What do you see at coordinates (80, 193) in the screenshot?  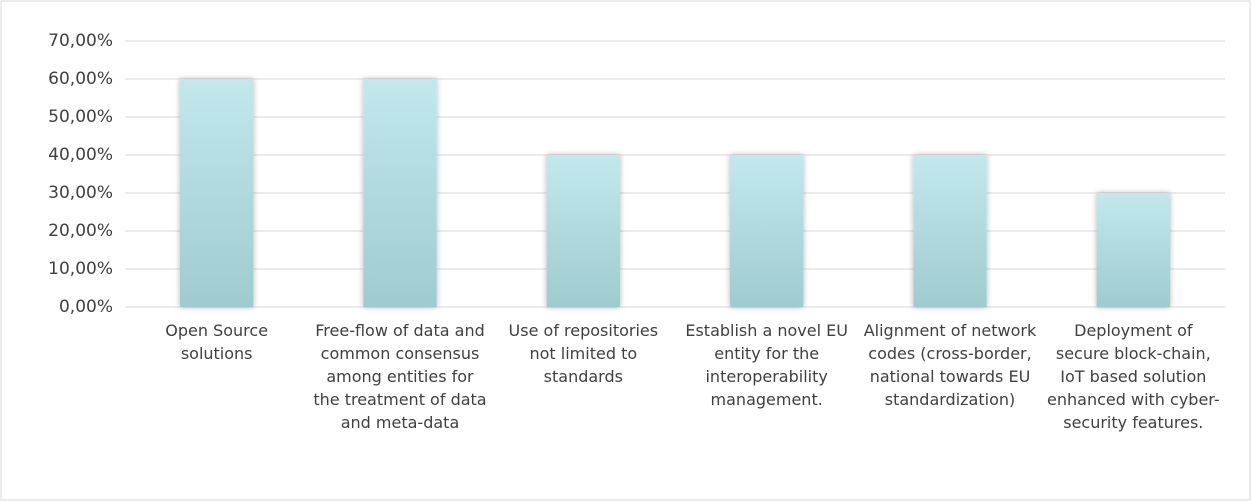 I see `y-tick-label: 30,00%` at bounding box center [80, 193].